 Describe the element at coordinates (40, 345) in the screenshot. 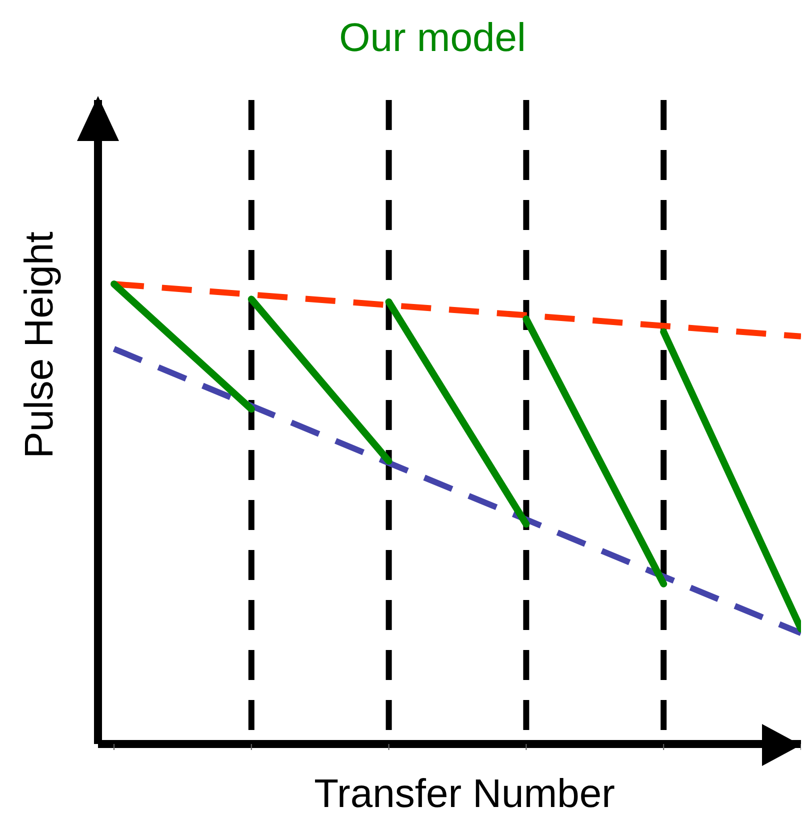

I see `y-axis-title: Pulse Height` at that location.